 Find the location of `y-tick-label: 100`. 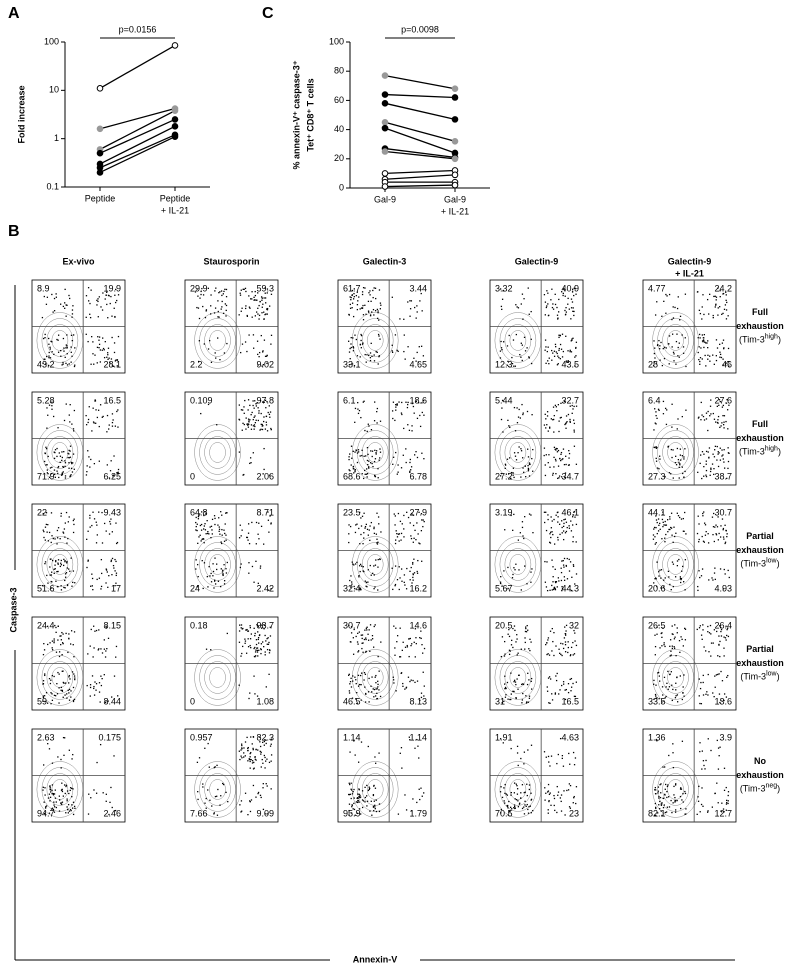

y-tick-label: 100 is located at coordinates (51, 41).